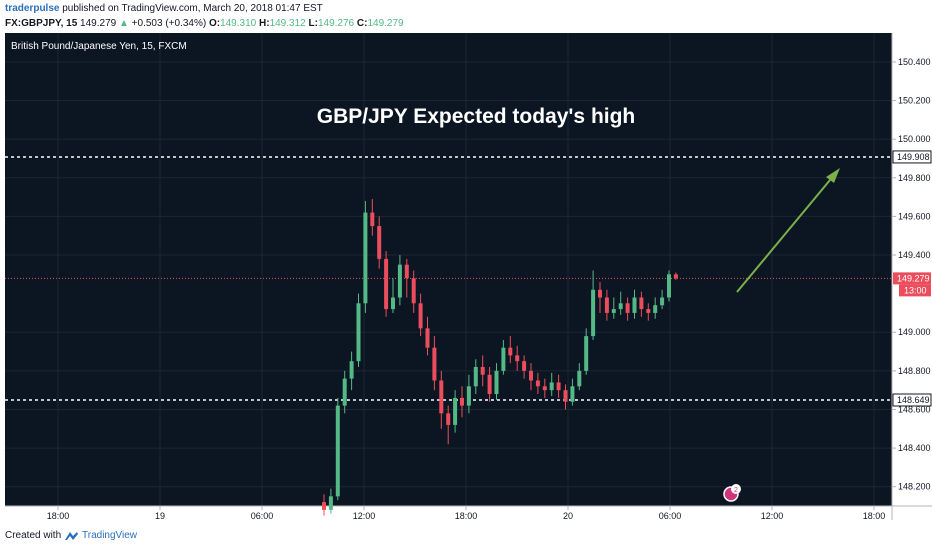  What do you see at coordinates (914, 139) in the screenshot?
I see `y-tick-label: 150.000` at bounding box center [914, 139].